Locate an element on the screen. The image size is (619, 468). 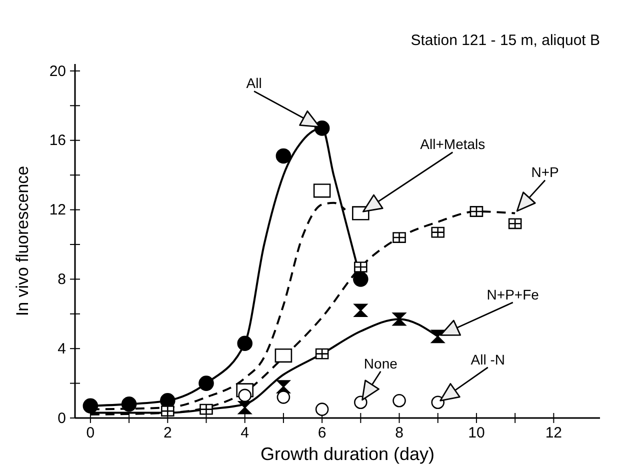
y-axis-title: In vivo fluorescence is located at coordinates (22, 241).